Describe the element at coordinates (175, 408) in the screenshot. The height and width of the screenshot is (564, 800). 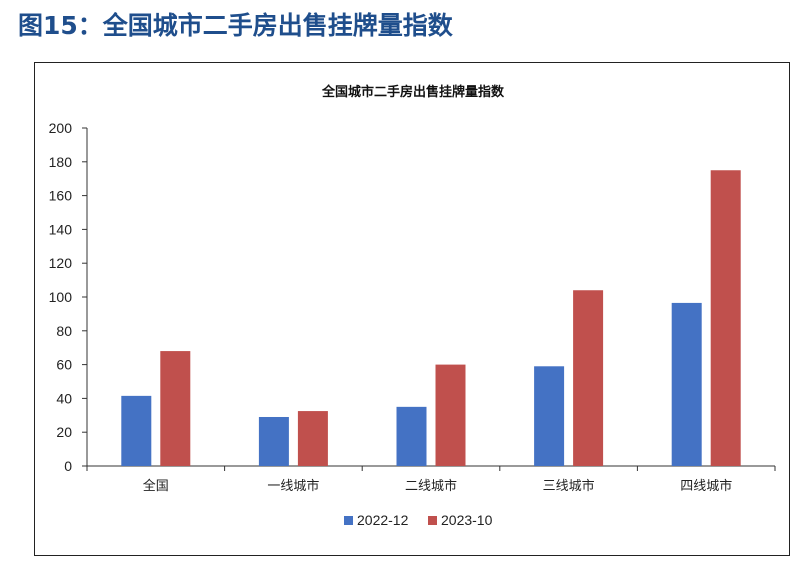
I see `bar-2023-10-全国` at that location.